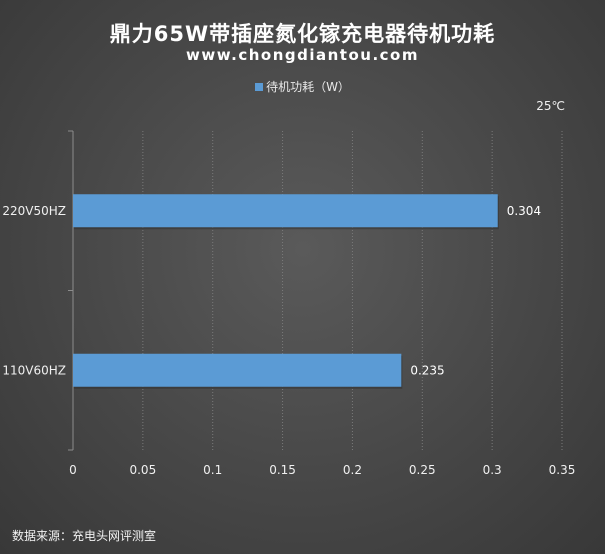  What do you see at coordinates (34, 370) in the screenshot?
I see `category-label: 110V60HZ` at bounding box center [34, 370].